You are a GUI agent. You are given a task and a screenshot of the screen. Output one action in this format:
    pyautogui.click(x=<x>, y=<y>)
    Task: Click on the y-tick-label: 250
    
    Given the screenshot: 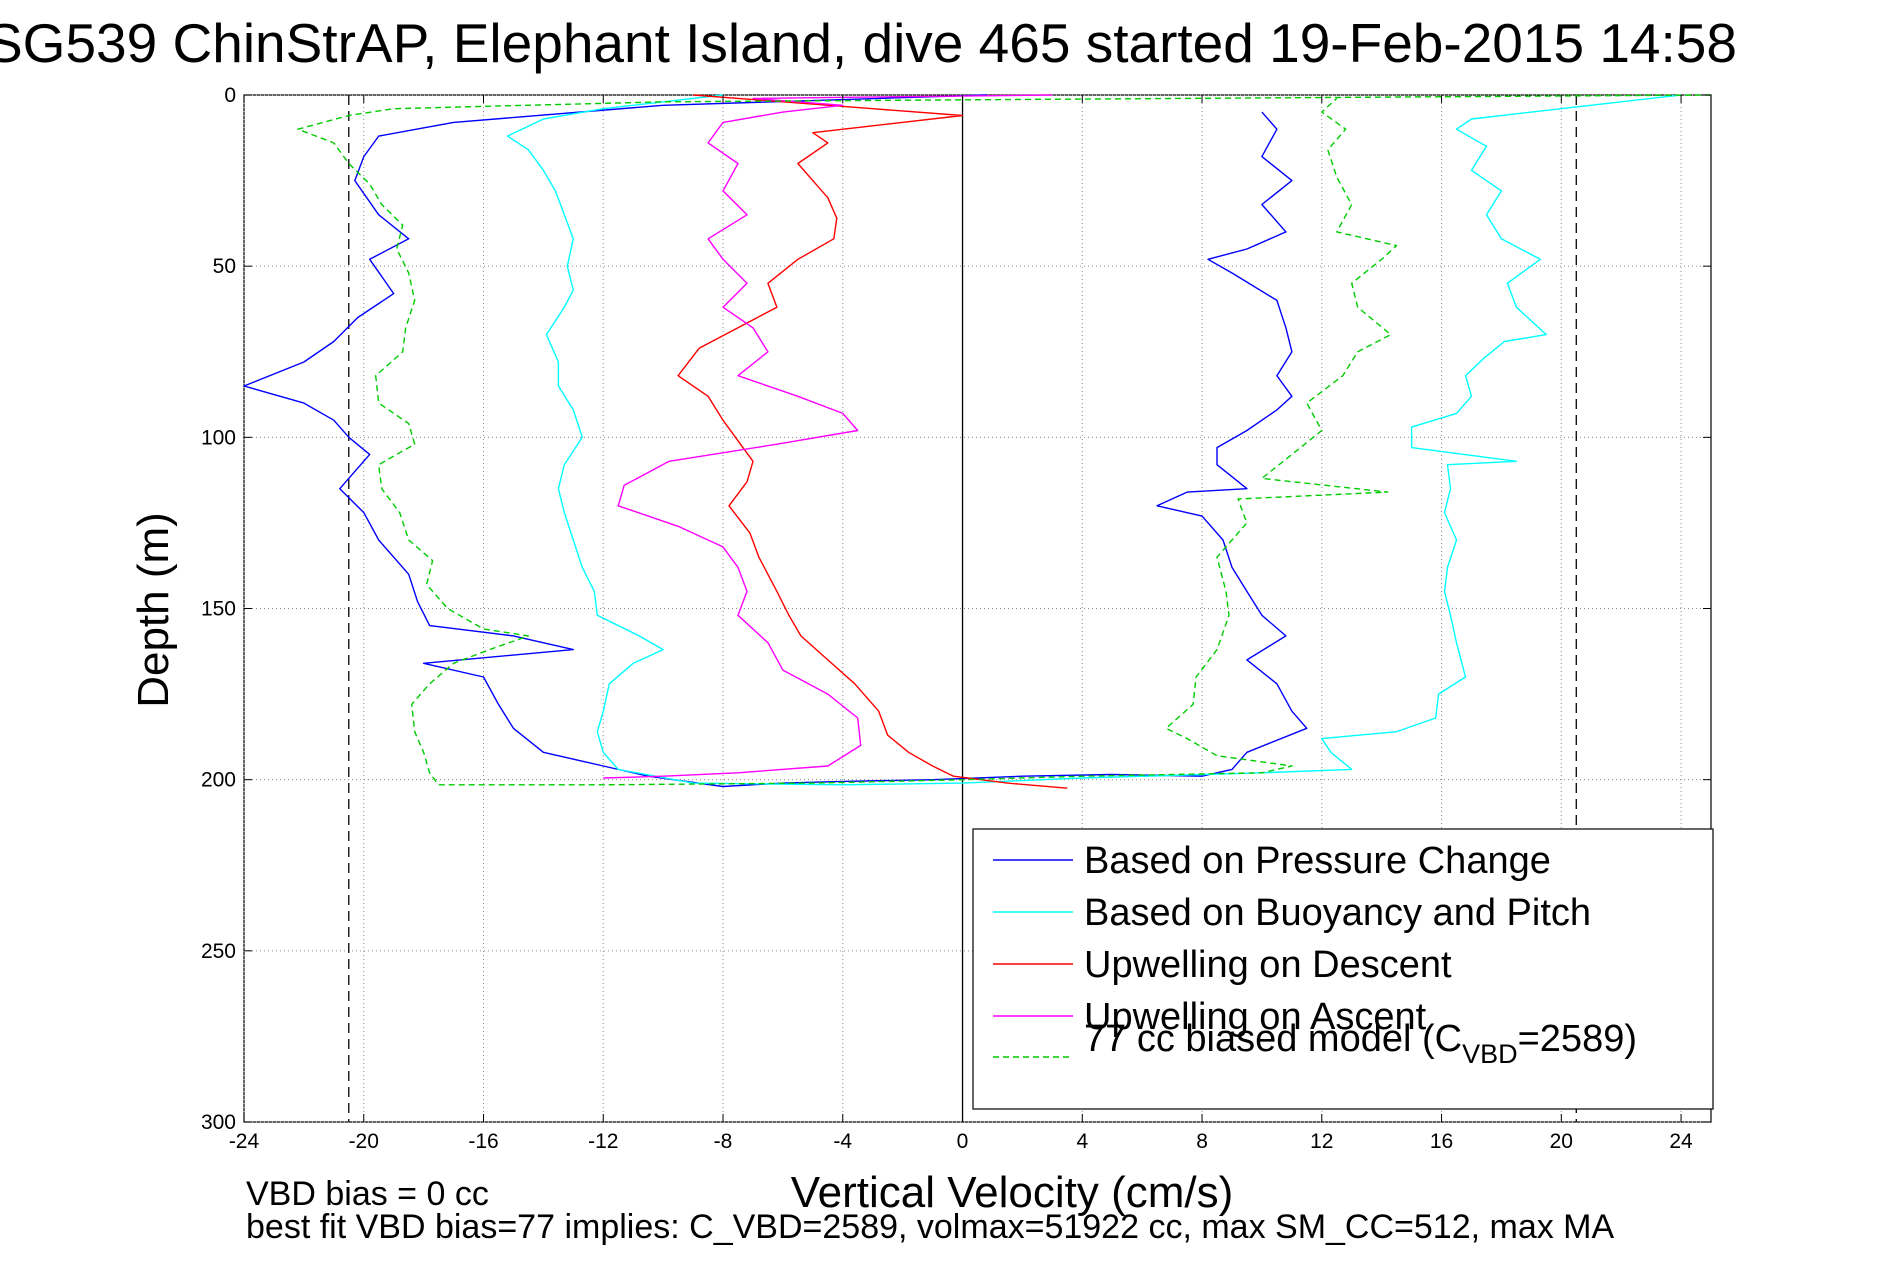 What is the action you would take?
    pyautogui.click(x=218, y=951)
    